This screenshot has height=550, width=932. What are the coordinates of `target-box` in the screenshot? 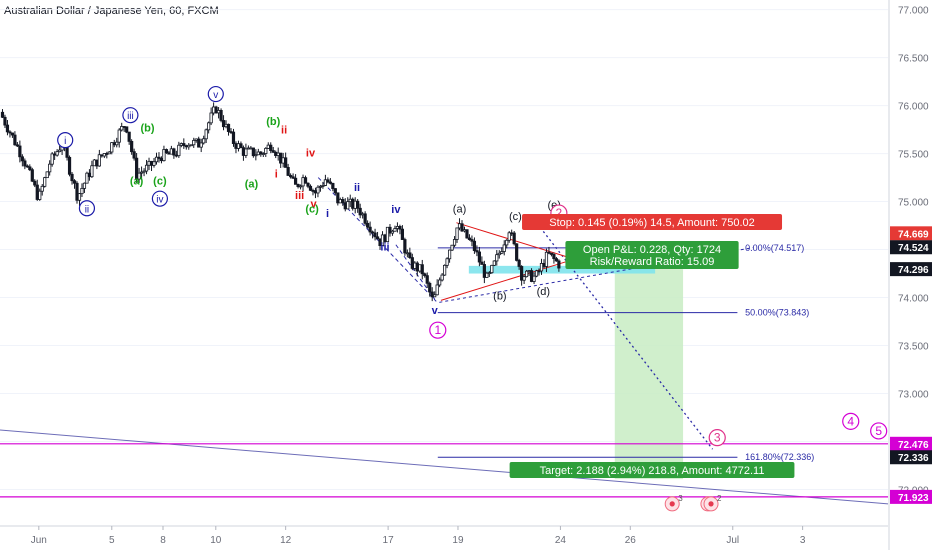 It's located at (652, 470).